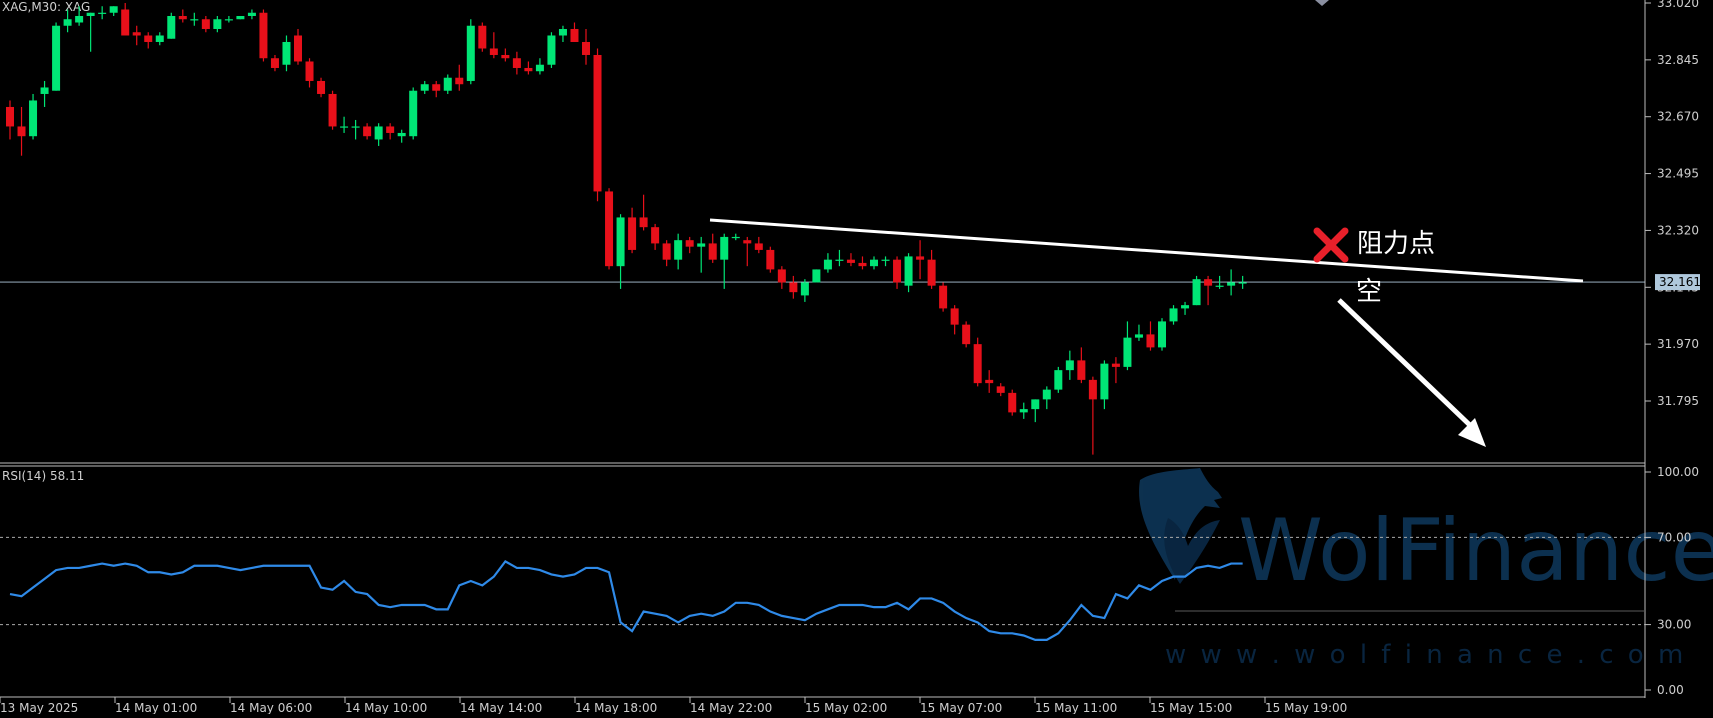 The width and height of the screenshot is (1713, 718). Describe the element at coordinates (1146, 250) in the screenshot. I see `resistance-trendline` at that location.